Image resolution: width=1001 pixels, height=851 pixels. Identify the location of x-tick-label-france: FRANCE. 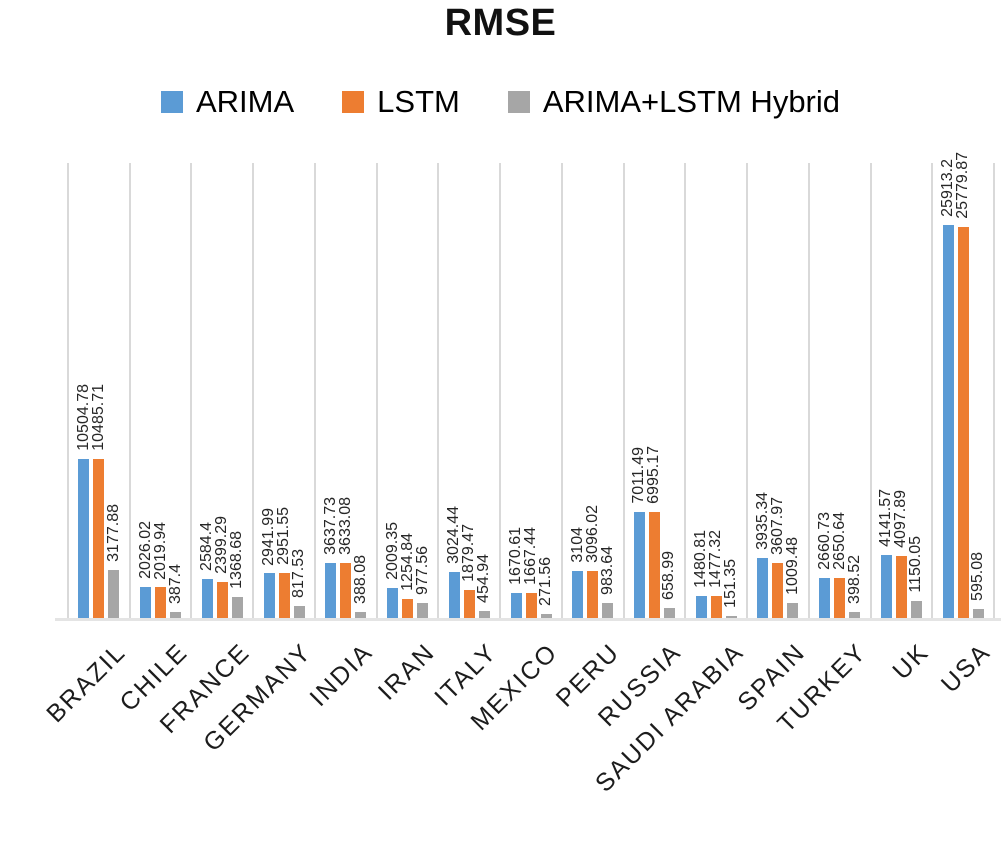
(205, 688).